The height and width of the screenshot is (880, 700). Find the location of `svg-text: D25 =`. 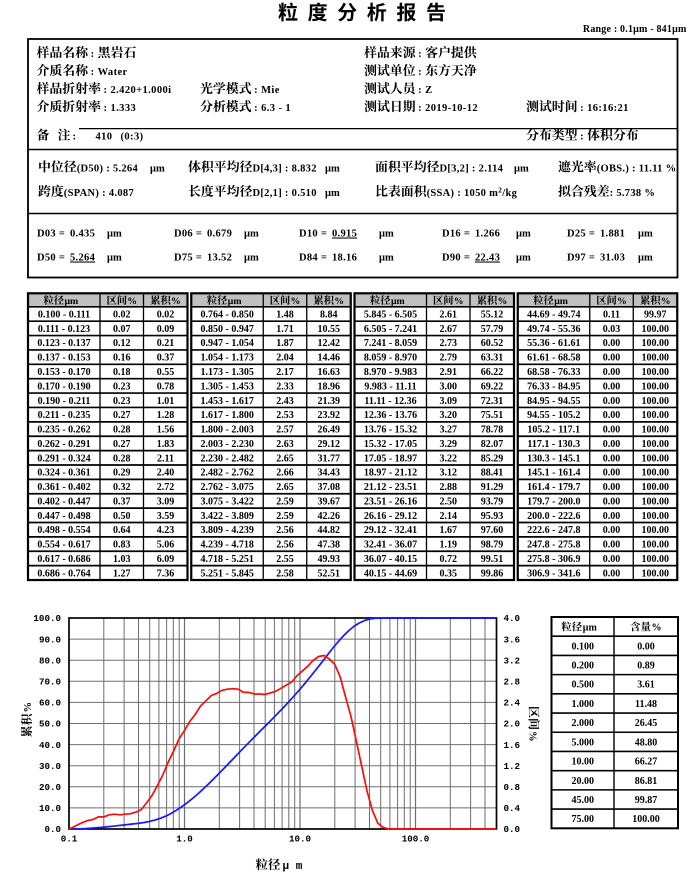

svg-text: D25 = is located at coordinates (581, 234).